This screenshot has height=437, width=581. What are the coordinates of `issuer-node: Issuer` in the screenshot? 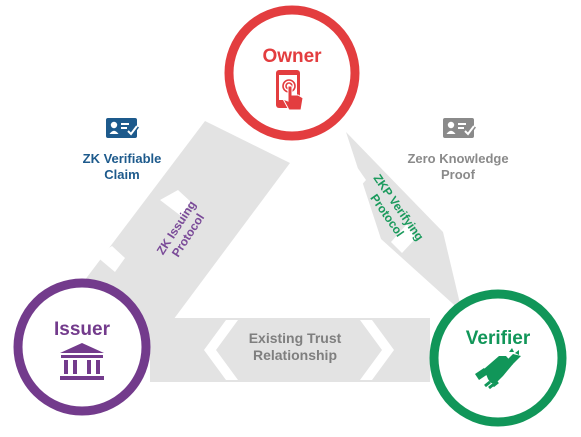 It's located at (82, 347).